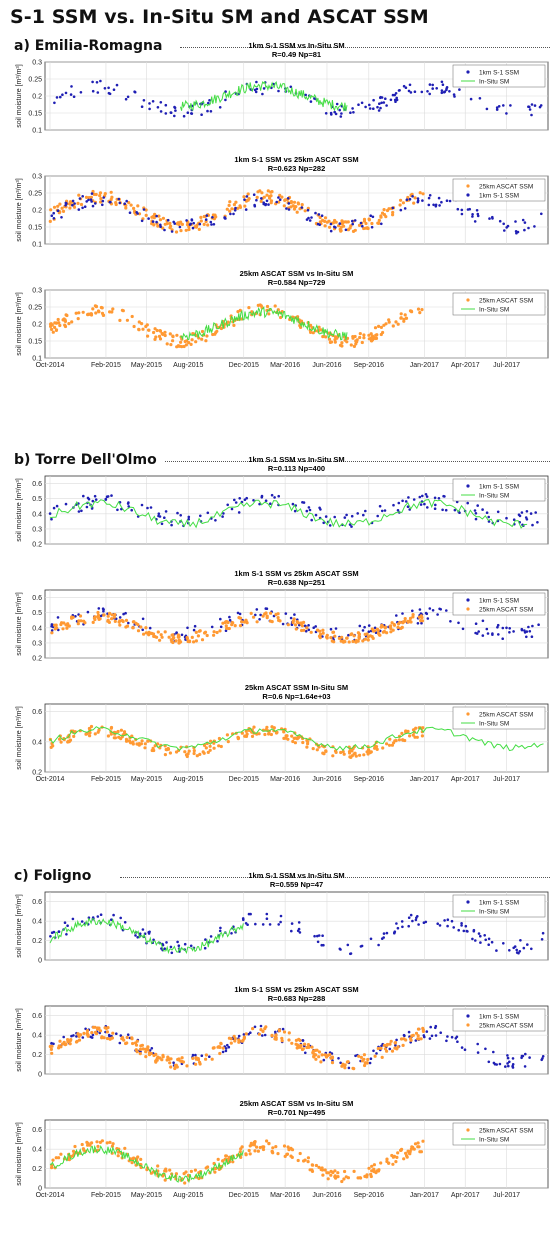  I want to click on chart-title: 1km S-1 SSM vs In-Situ SM, so click(296, 875).